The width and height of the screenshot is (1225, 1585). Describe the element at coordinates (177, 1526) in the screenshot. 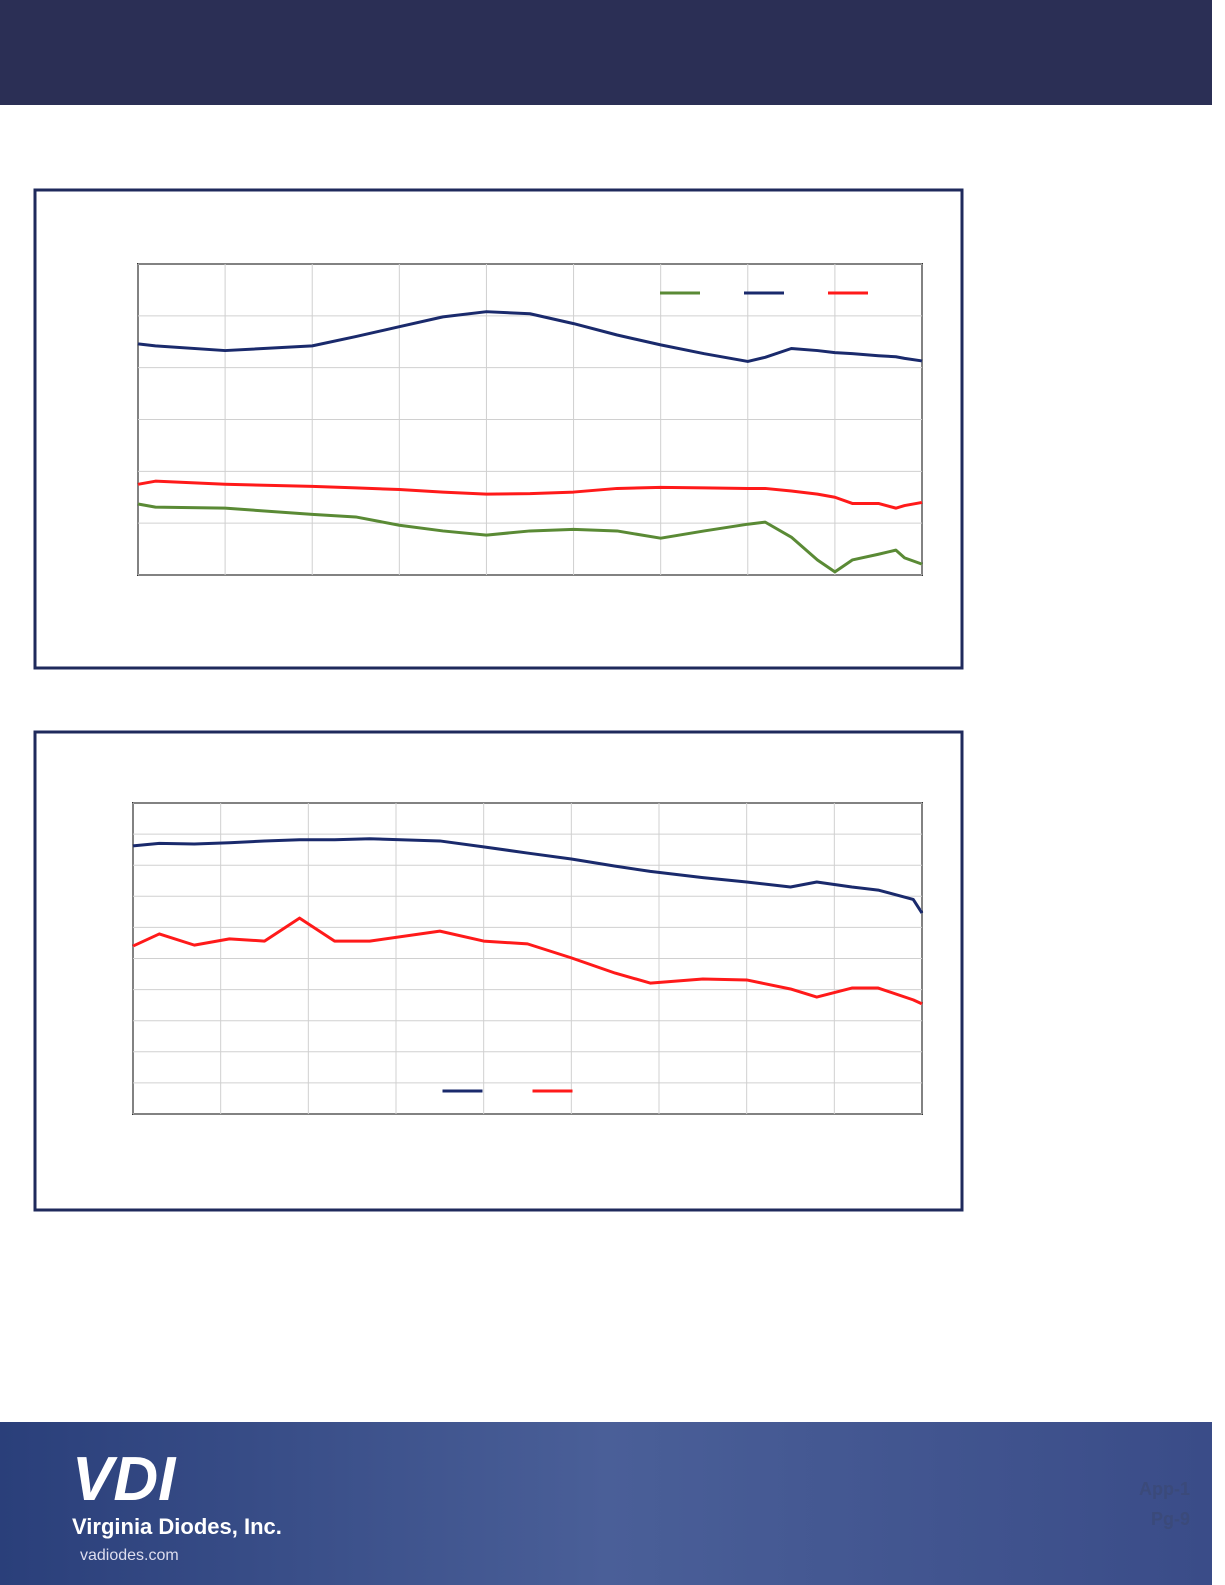

I see `company-name: Virginia Diodes, Inc.` at that location.